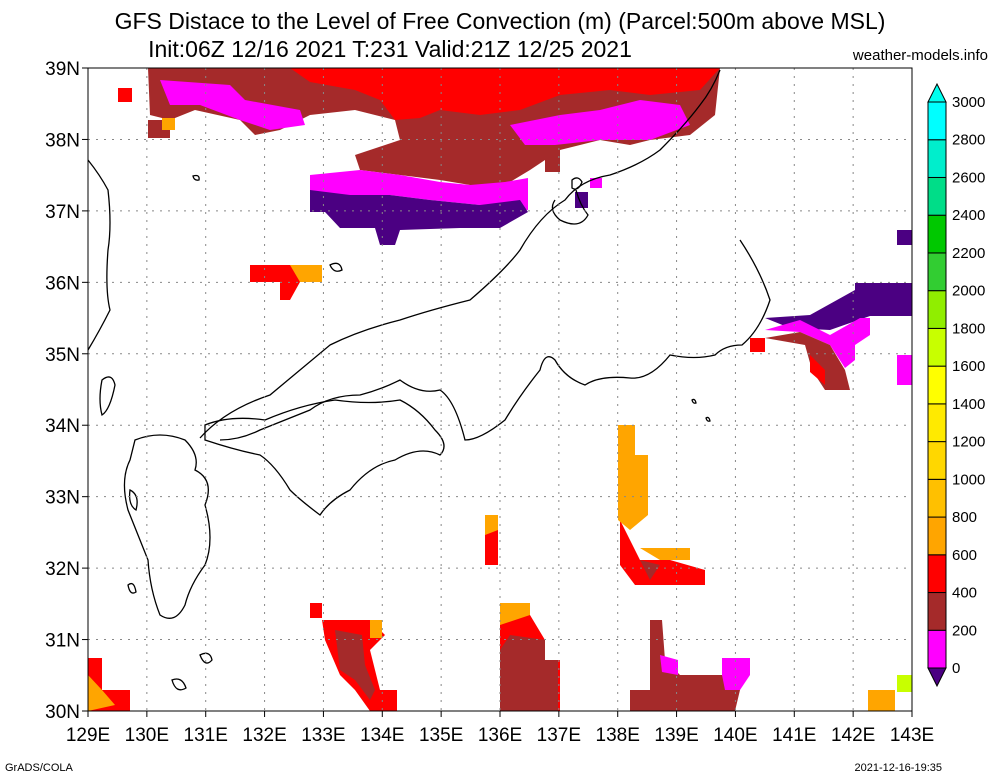  What do you see at coordinates (964, 555) in the screenshot?
I see `colorbar-label: 600` at bounding box center [964, 555].